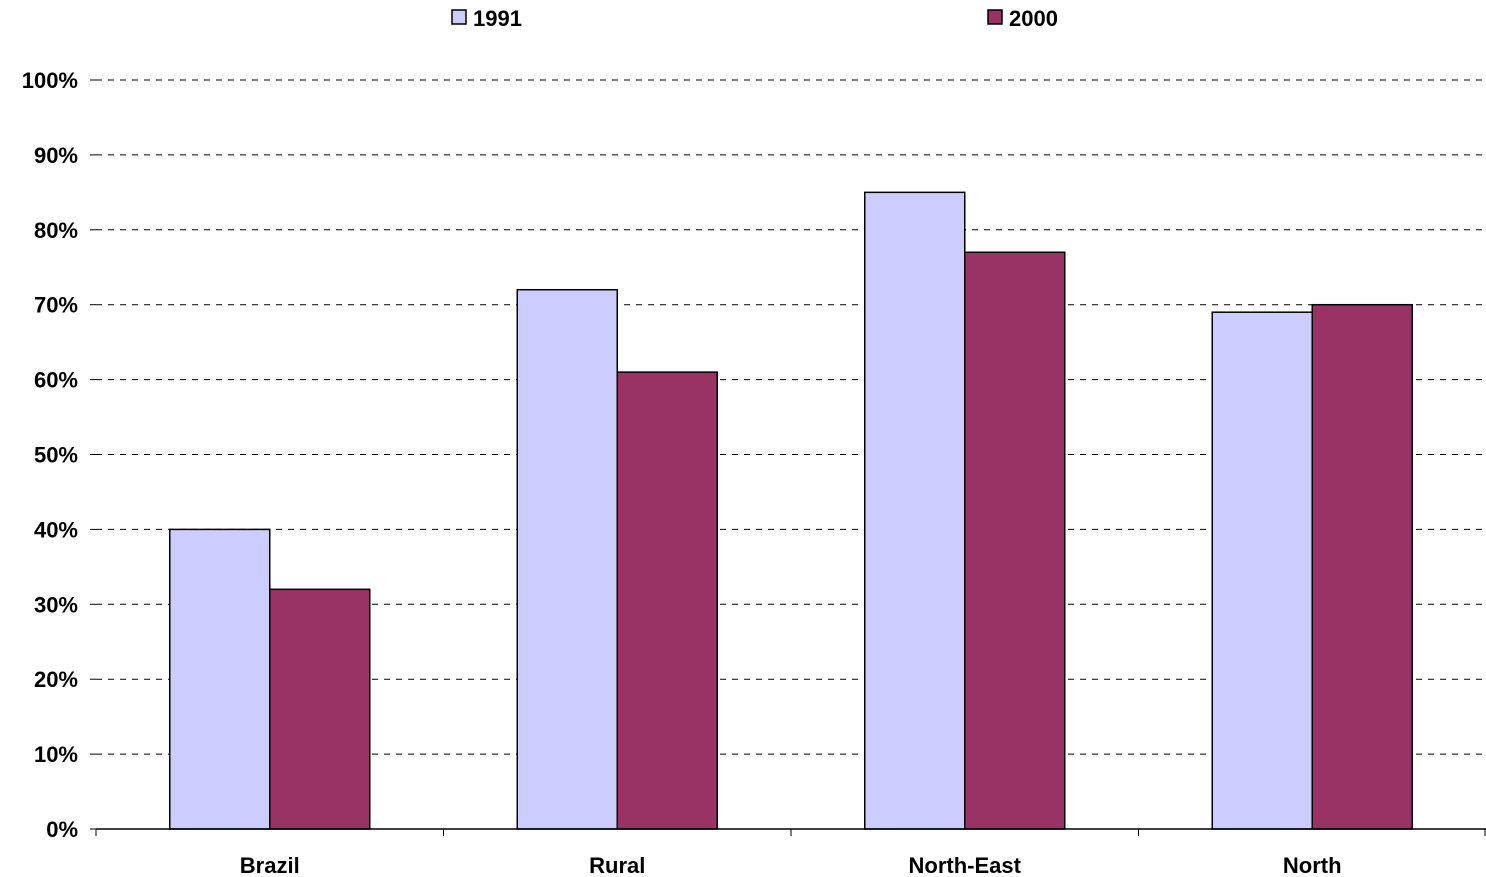  Describe the element at coordinates (995, 17) in the screenshot. I see `legend-swatch-2000` at that location.